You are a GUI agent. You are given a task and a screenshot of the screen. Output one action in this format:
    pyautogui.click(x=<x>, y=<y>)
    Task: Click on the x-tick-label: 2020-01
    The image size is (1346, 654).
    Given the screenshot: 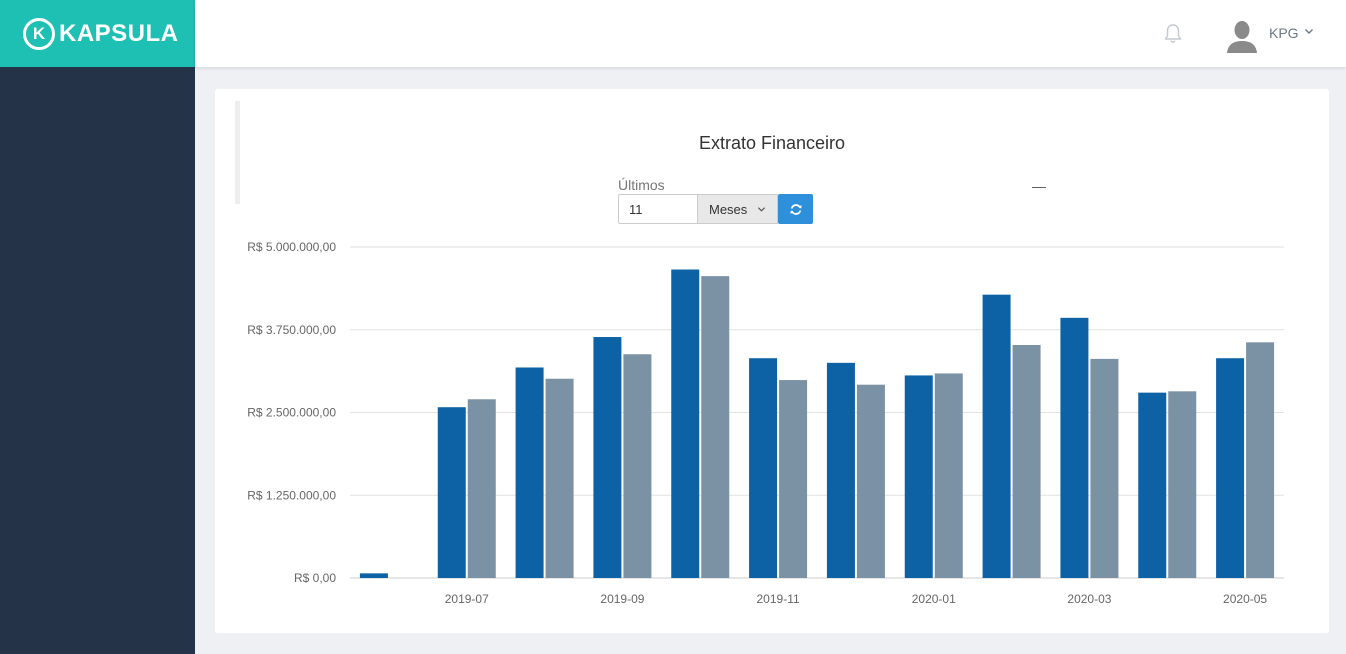 What is the action you would take?
    pyautogui.click(x=934, y=599)
    